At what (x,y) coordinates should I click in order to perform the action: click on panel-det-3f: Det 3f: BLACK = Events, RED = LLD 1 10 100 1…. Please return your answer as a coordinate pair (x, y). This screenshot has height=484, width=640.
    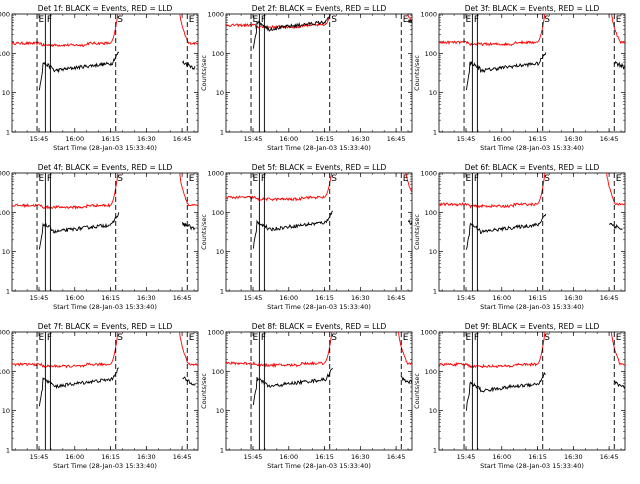
    Looking at the image, I should click on (519, 78).